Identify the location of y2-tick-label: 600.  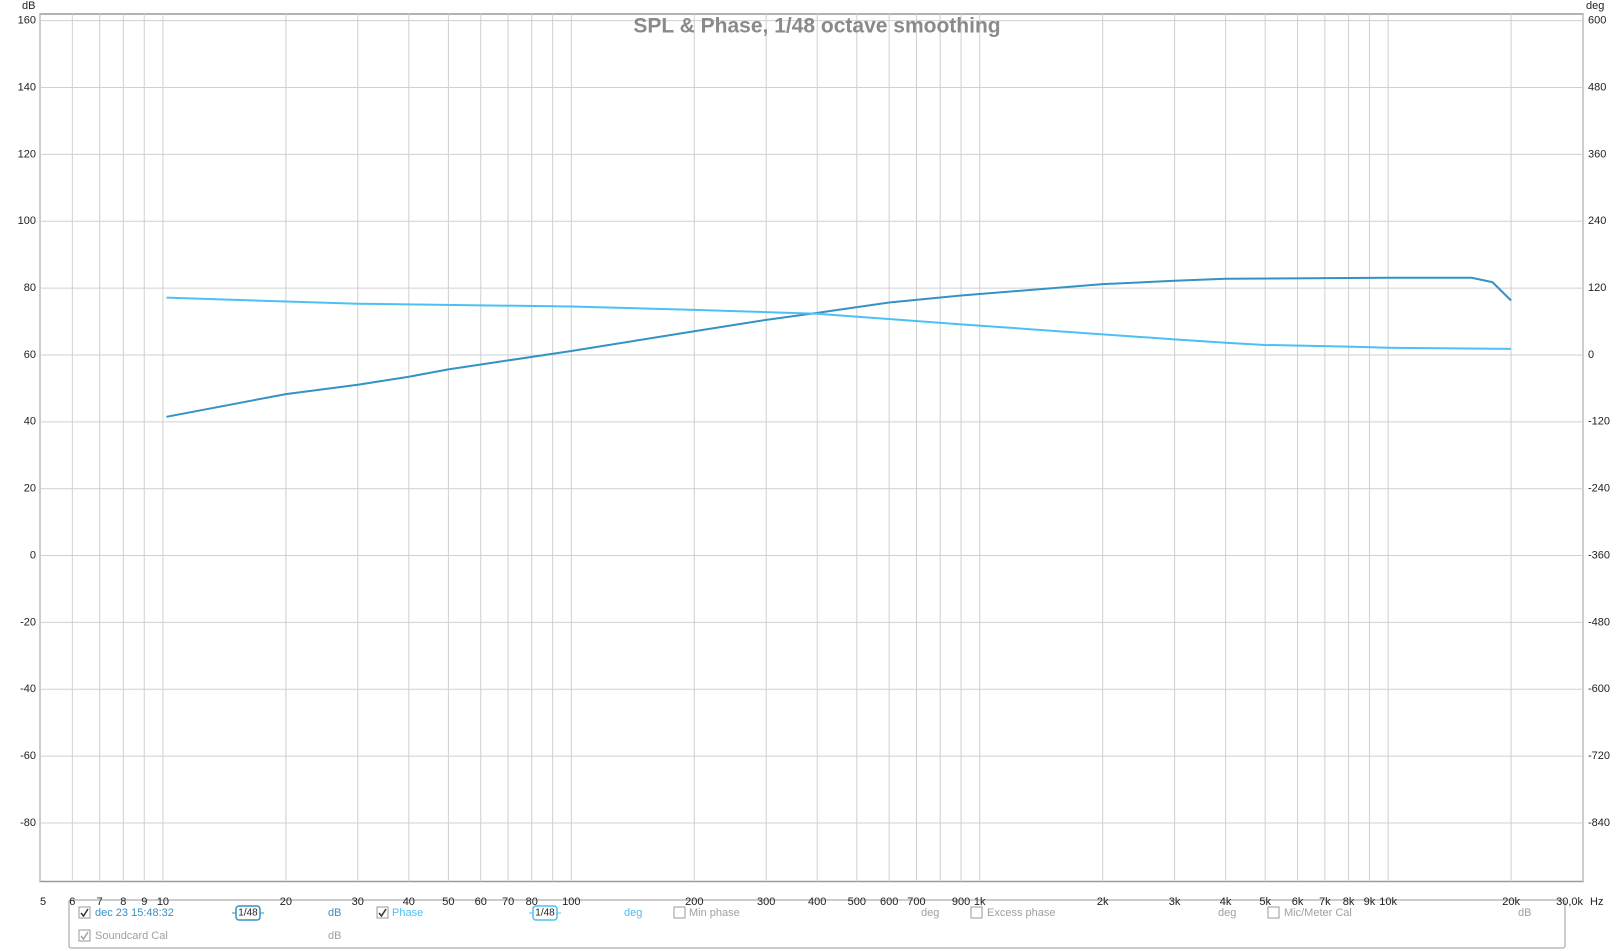
(1597, 21).